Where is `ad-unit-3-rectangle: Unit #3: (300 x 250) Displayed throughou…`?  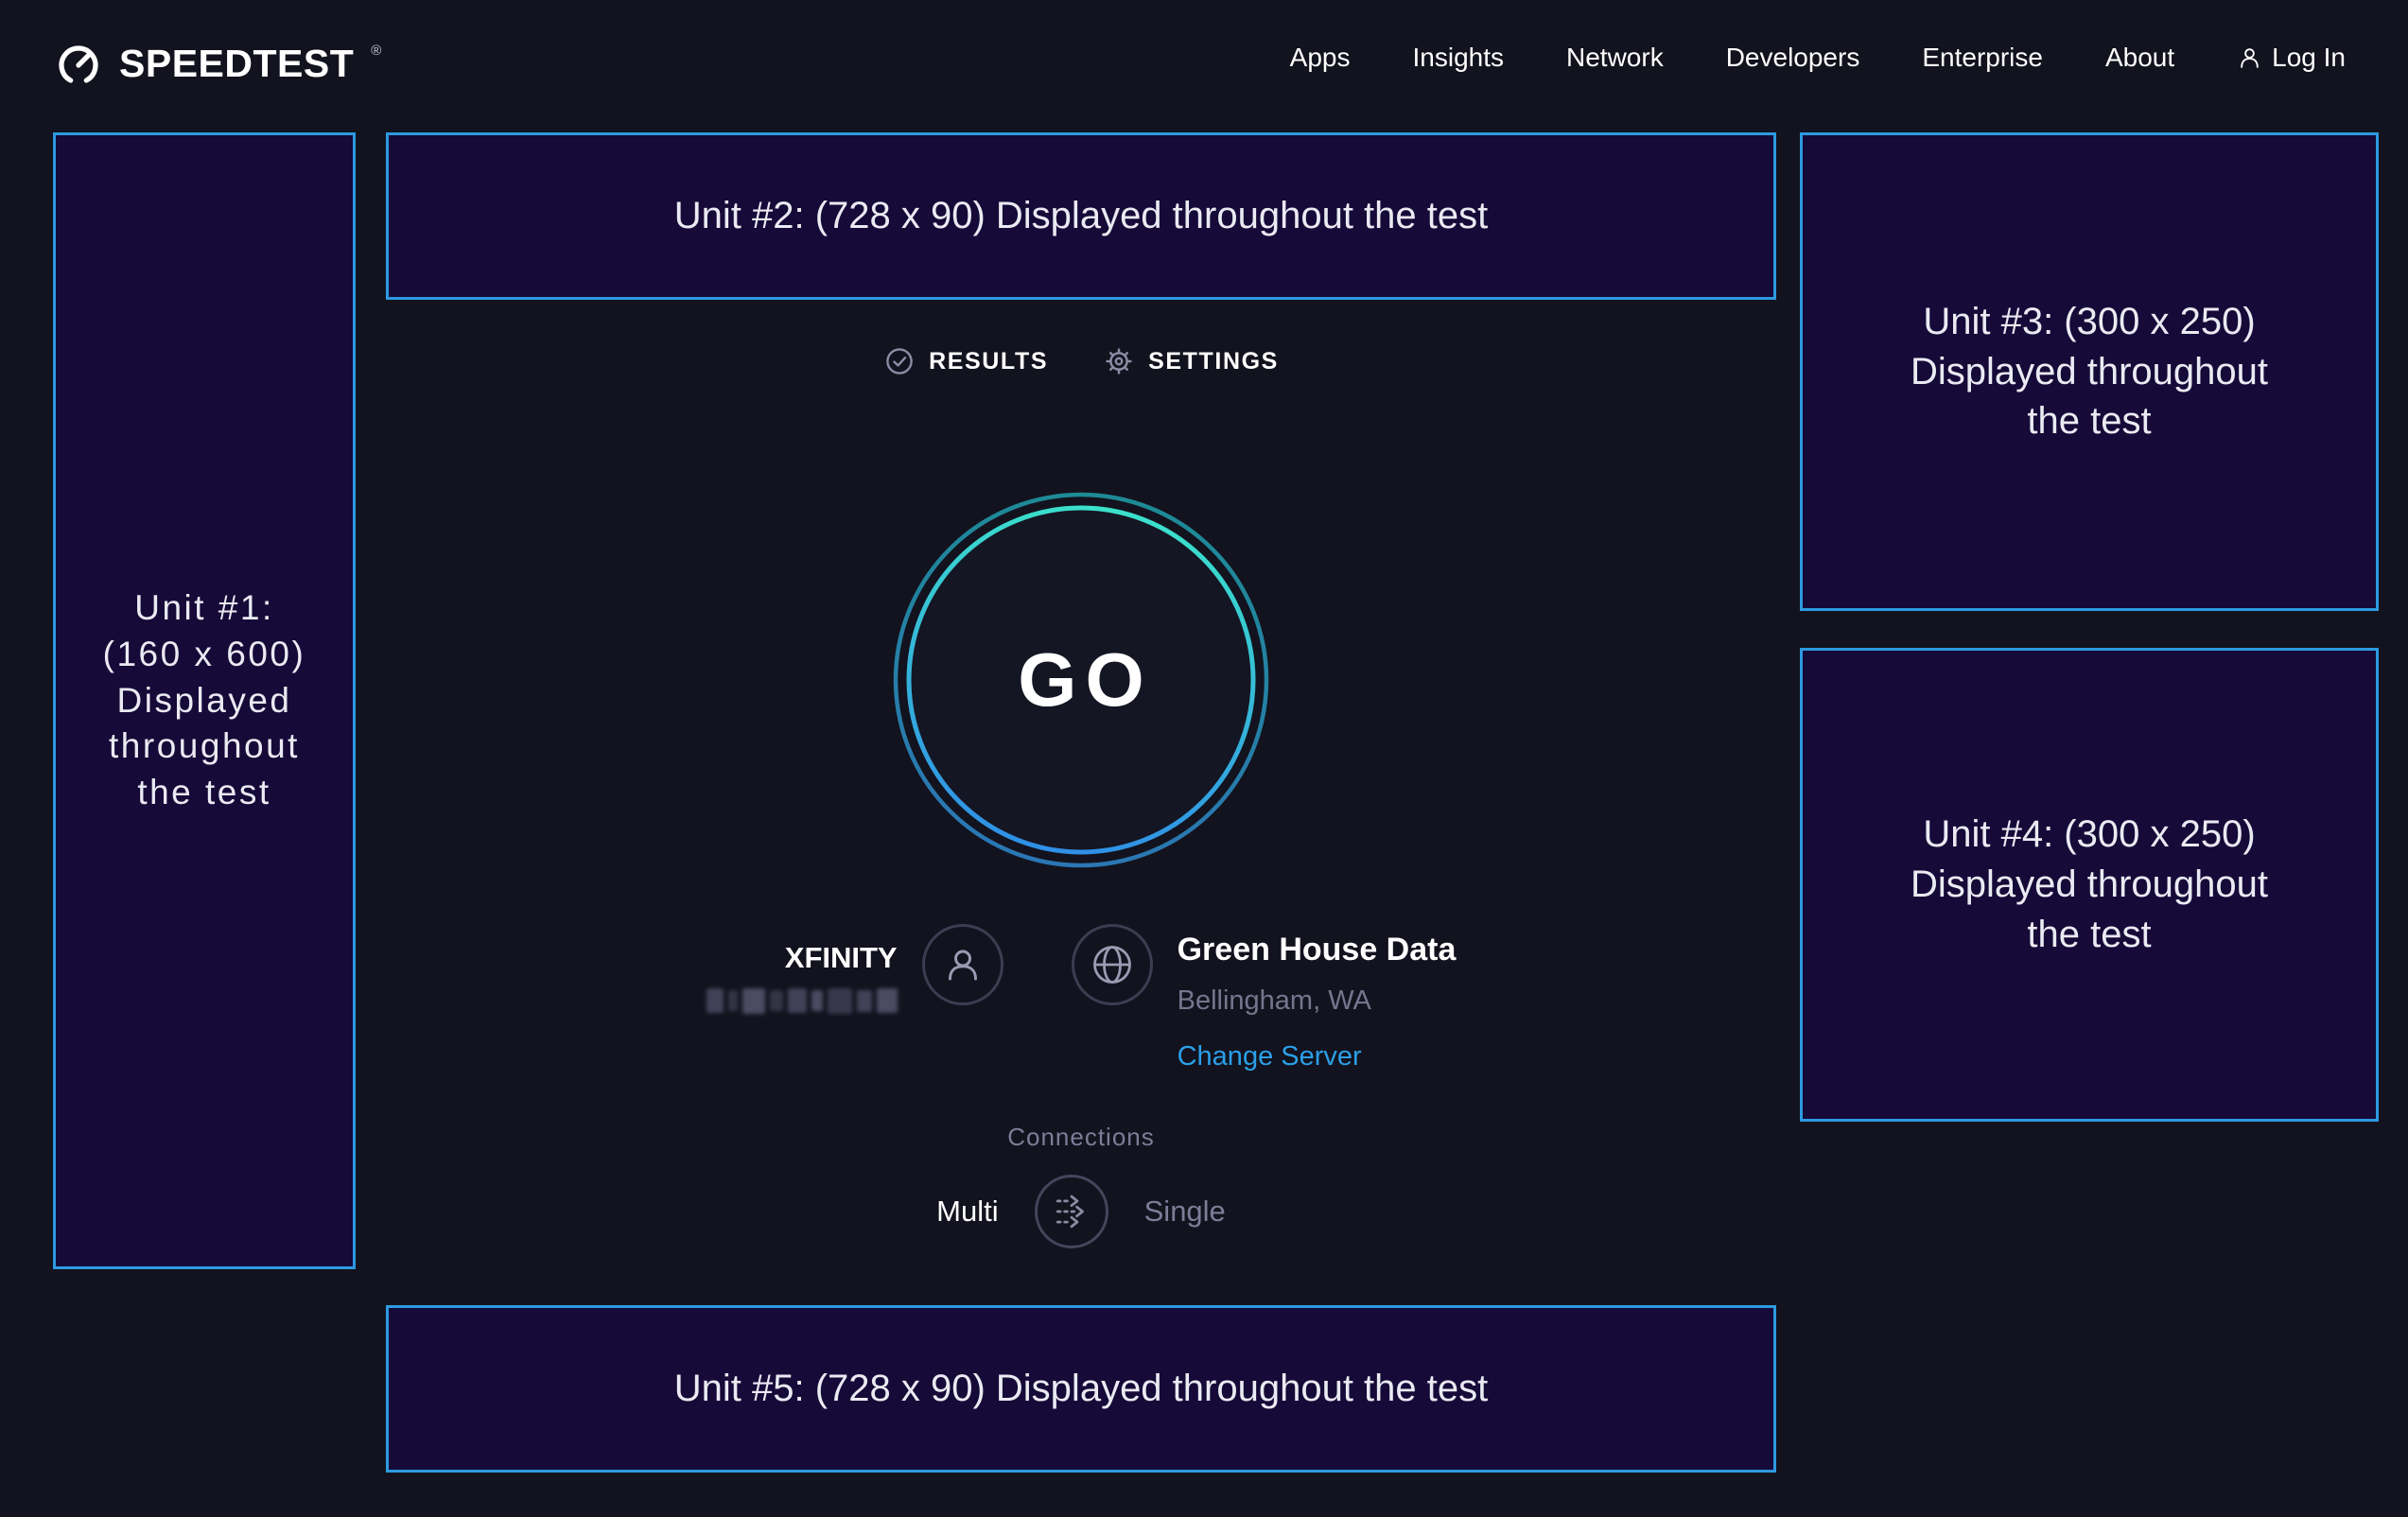
ad-unit-3-rectangle: Unit #3: (300 x 250) Displayed throughou… is located at coordinates (2090, 371).